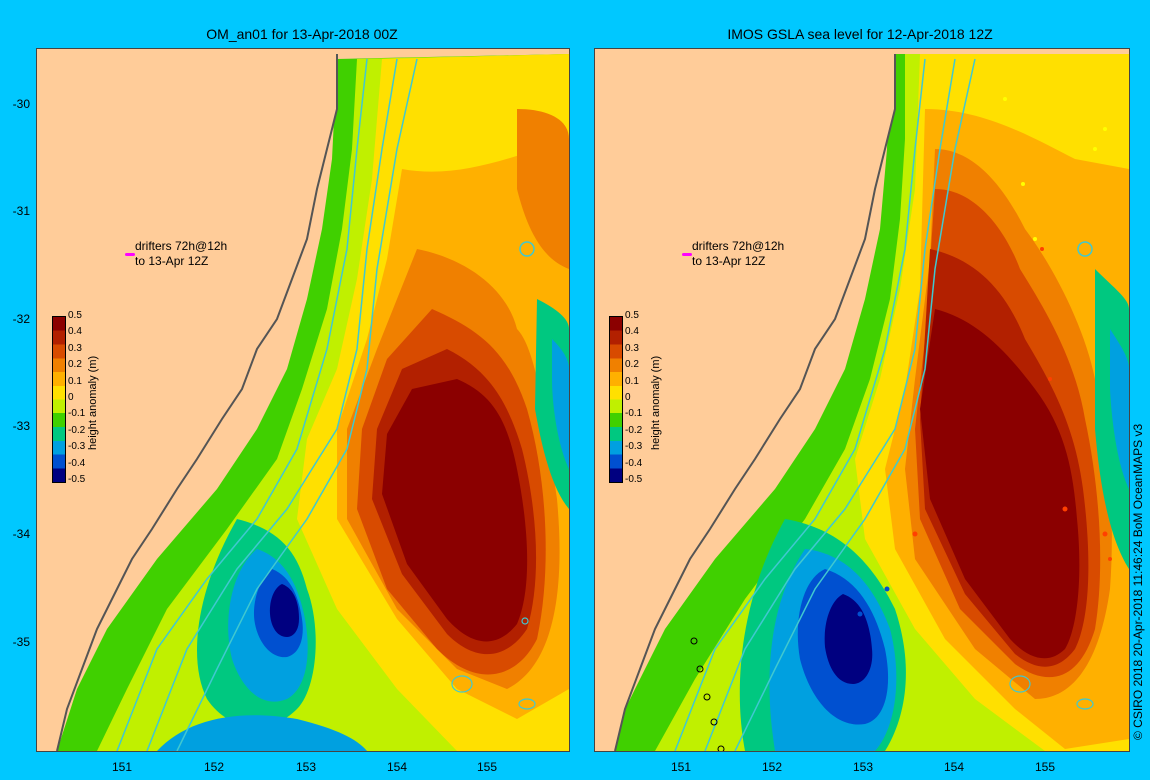  I want to click on colorbar-right, so click(616, 399).